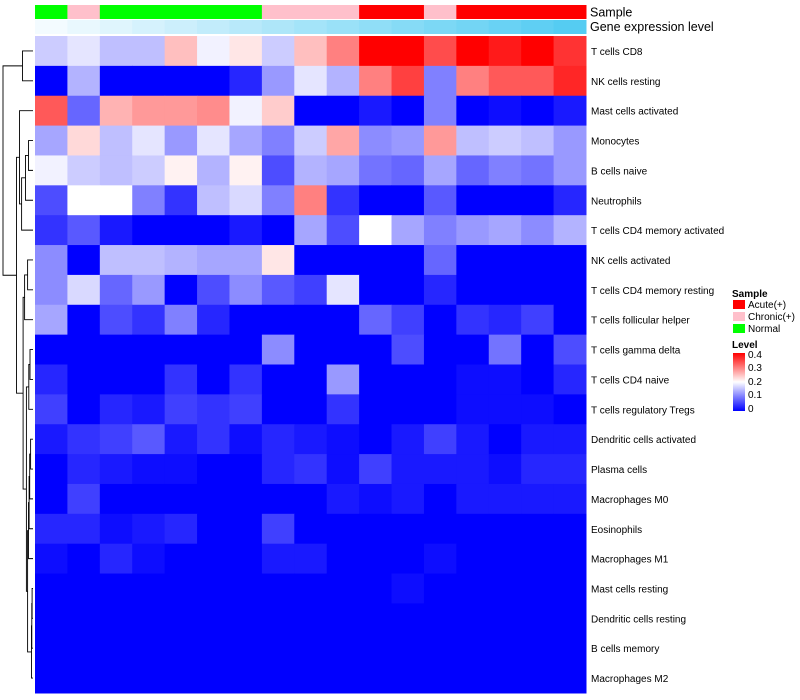 This screenshot has width=800, height=700. Describe the element at coordinates (657, 231) in the screenshot. I see `row-label: T cells CD4 memory activated` at that location.